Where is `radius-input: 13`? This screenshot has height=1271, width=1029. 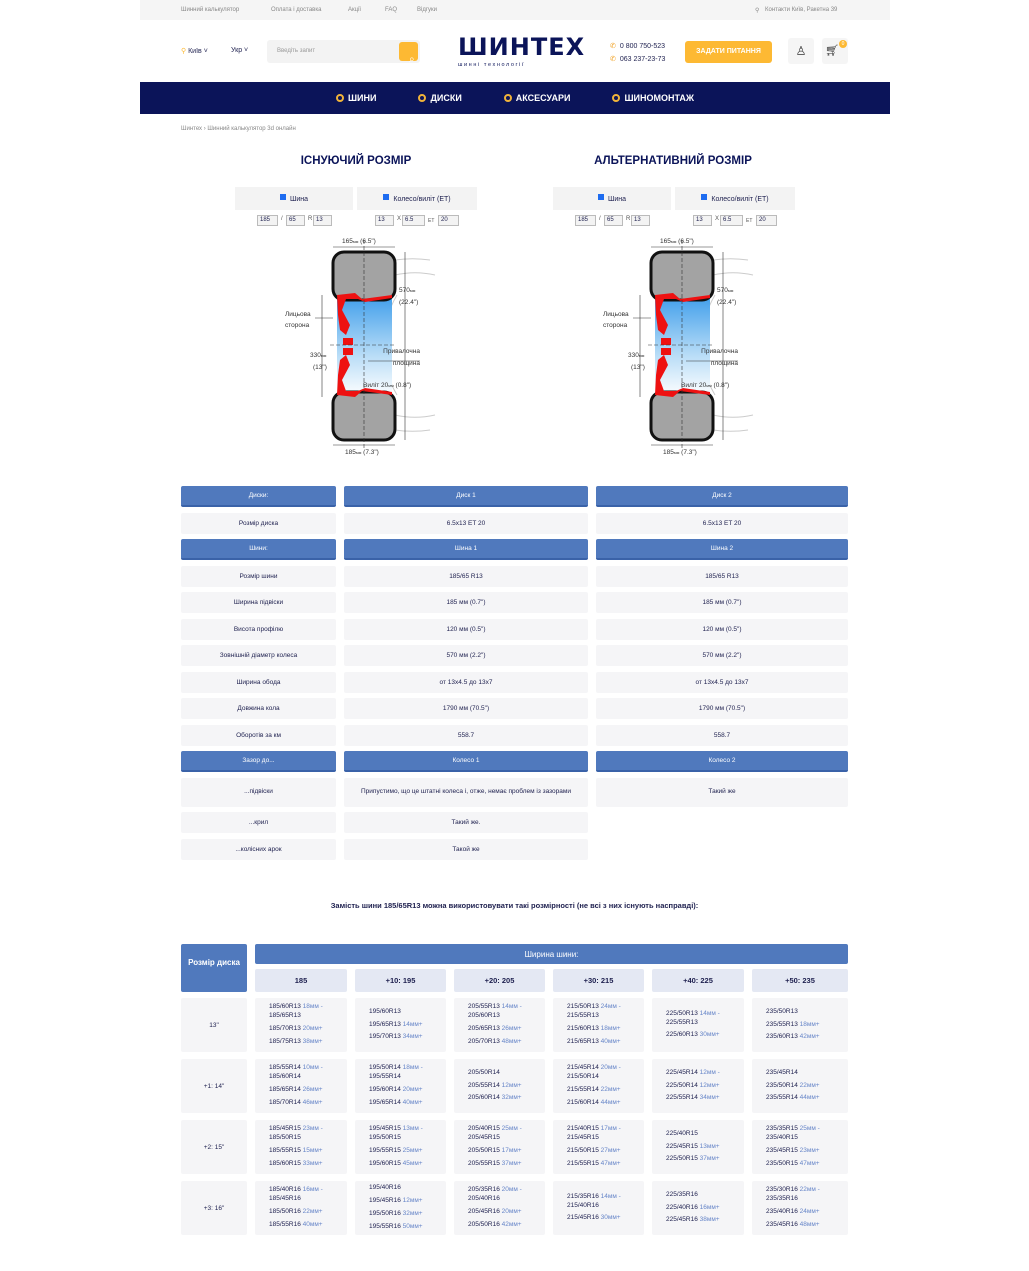 radius-input: 13 is located at coordinates (322, 220).